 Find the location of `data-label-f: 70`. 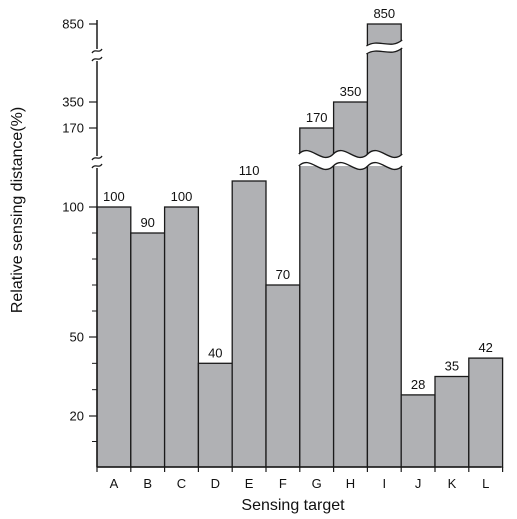

data-label-f: 70 is located at coordinates (283, 274).